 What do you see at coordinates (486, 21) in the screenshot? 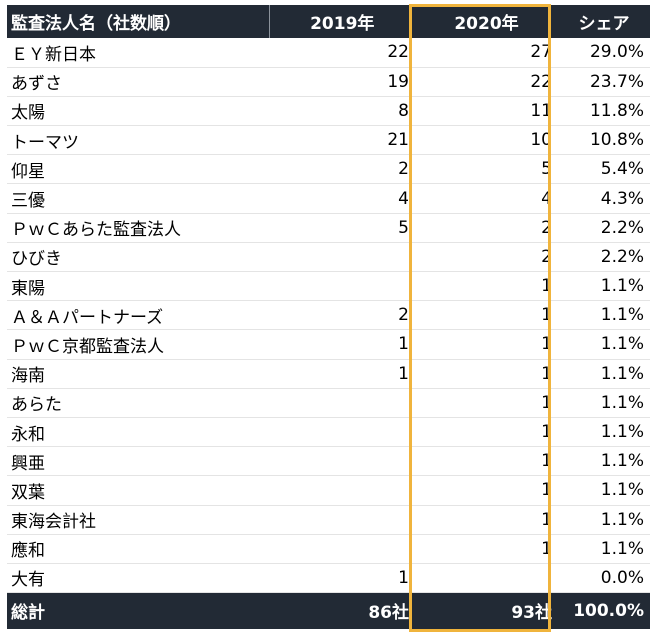
I see `header-2020: 2020年` at bounding box center [486, 21].